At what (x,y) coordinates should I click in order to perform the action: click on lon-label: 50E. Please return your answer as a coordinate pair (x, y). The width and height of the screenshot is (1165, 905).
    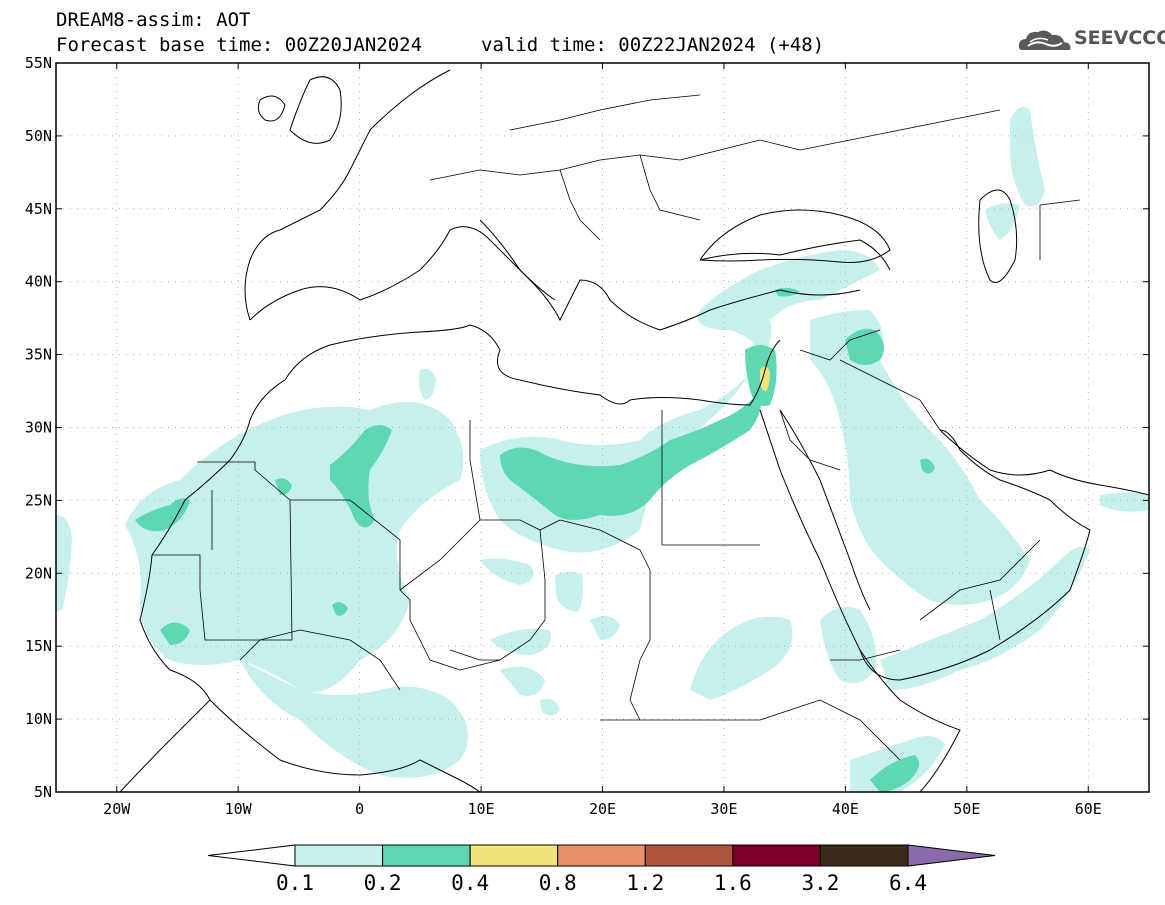
    Looking at the image, I should click on (966, 809).